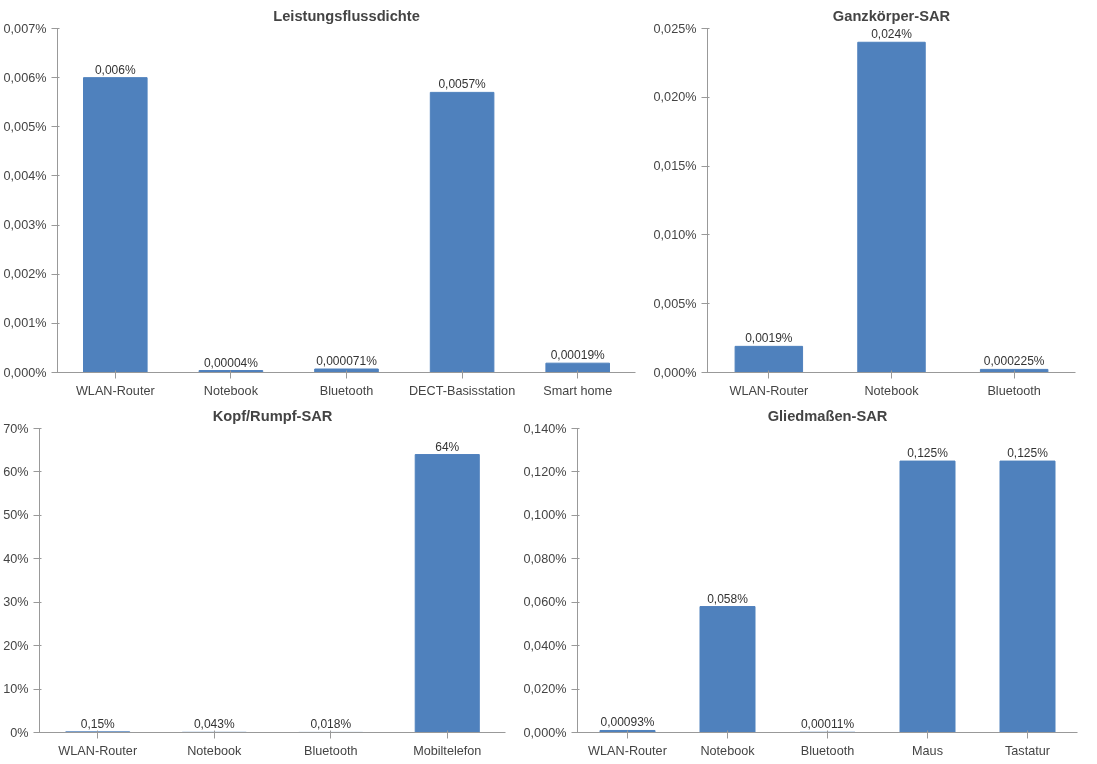 The image size is (1097, 764). What do you see at coordinates (892, 34) in the screenshot?
I see `data-label: 0,024%` at bounding box center [892, 34].